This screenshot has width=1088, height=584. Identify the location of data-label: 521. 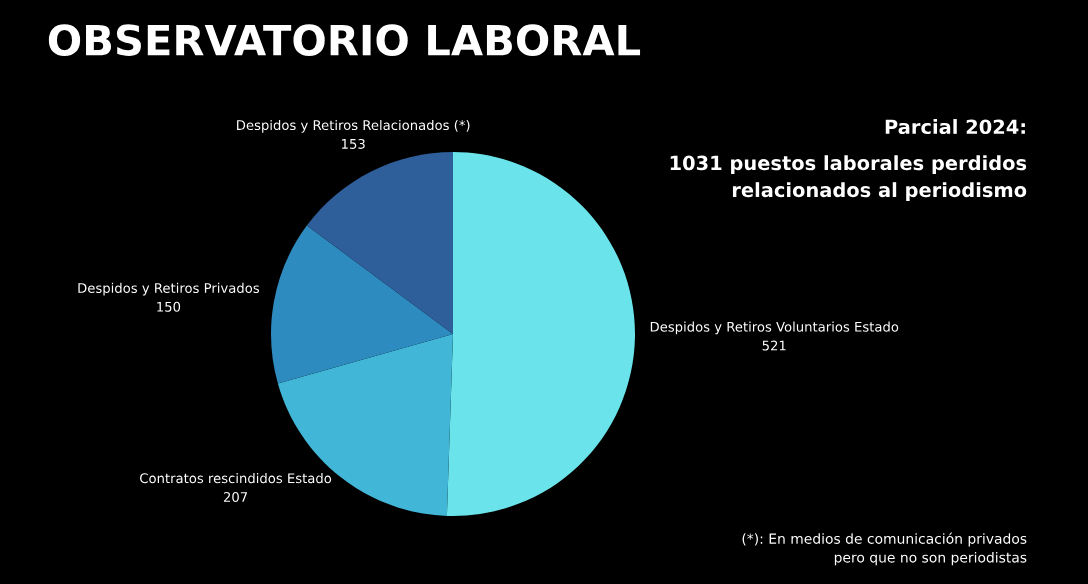
(774, 345).